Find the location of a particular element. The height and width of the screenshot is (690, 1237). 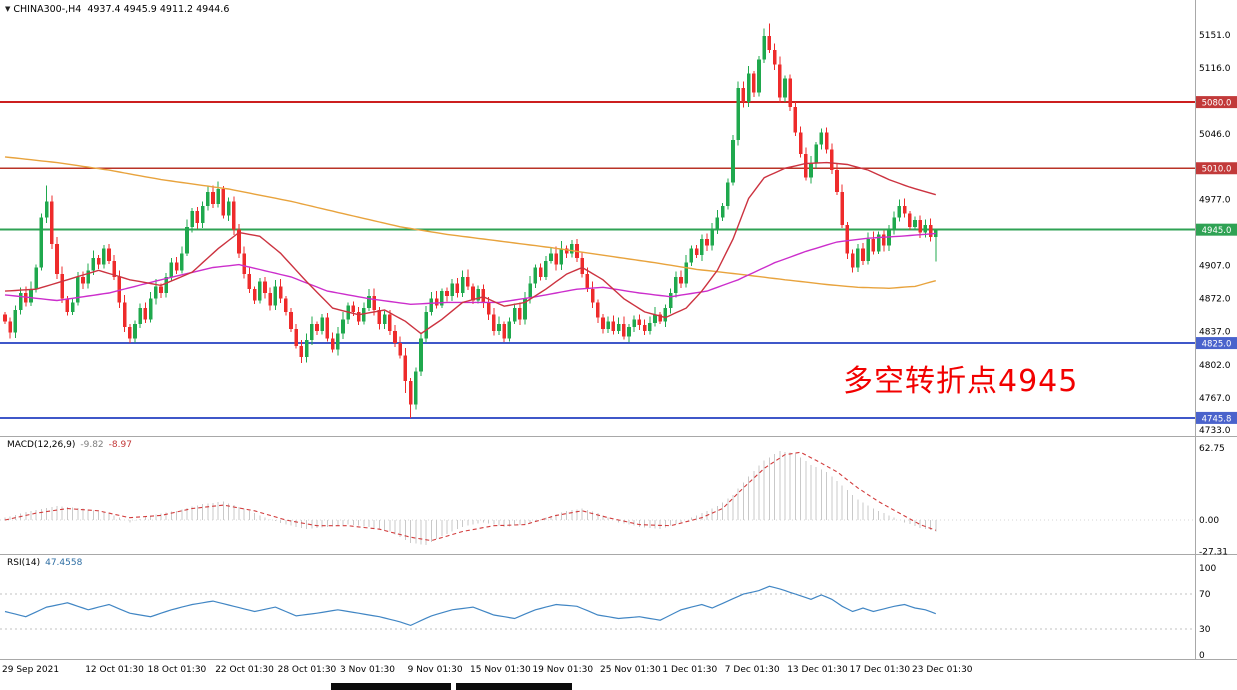

price-badge-4745.8 is located at coordinates (1216, 417).